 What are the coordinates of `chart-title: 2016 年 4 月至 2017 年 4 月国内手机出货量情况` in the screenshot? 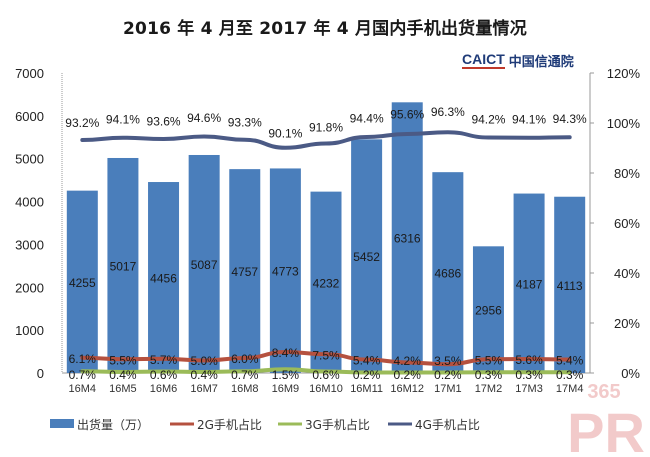 It's located at (325, 29).